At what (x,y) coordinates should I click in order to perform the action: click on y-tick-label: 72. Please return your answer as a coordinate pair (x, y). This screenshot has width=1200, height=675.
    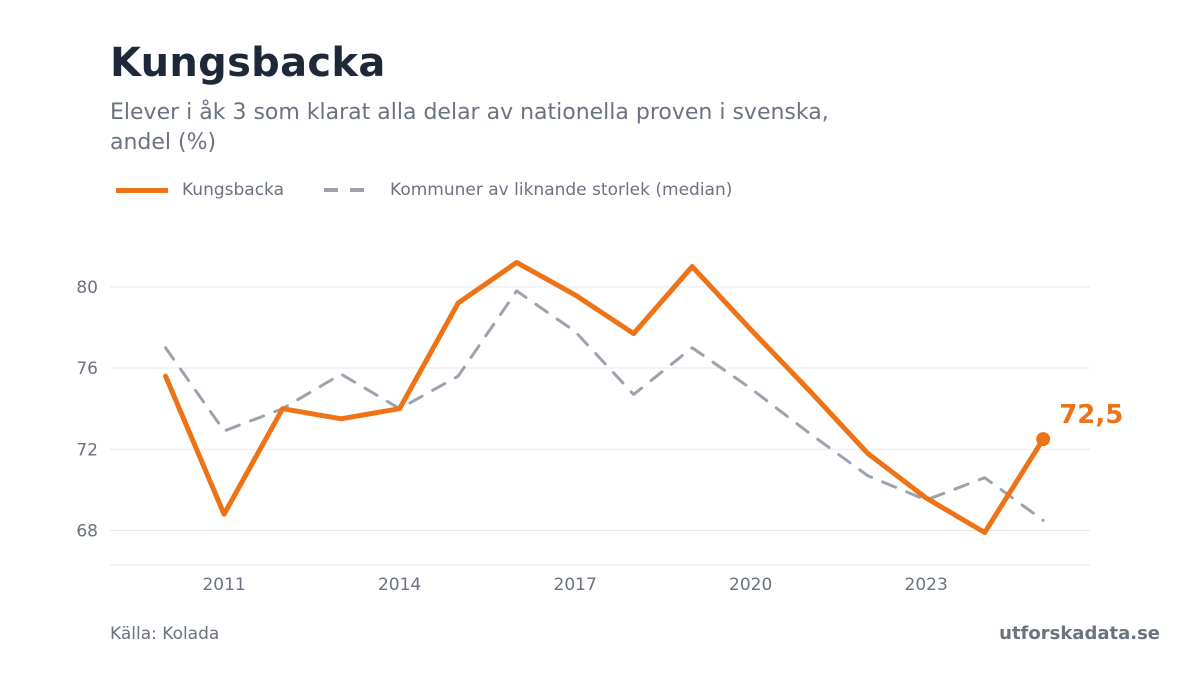
    Looking at the image, I should click on (87, 450).